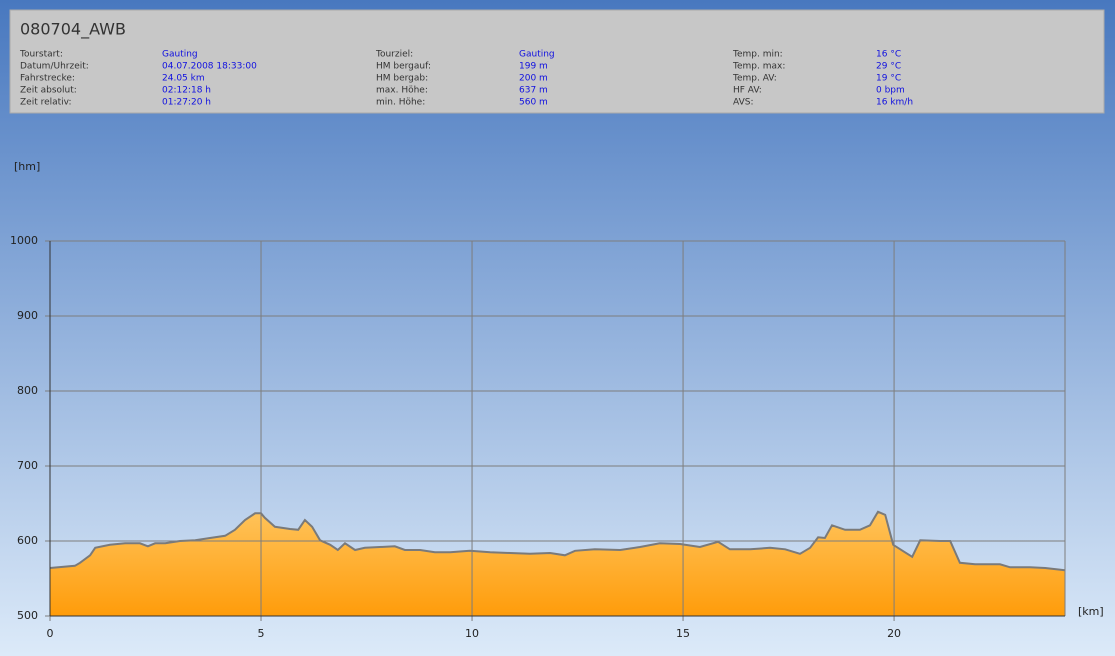  What do you see at coordinates (1091, 611) in the screenshot?
I see `x-axis-label: [km]` at bounding box center [1091, 611].